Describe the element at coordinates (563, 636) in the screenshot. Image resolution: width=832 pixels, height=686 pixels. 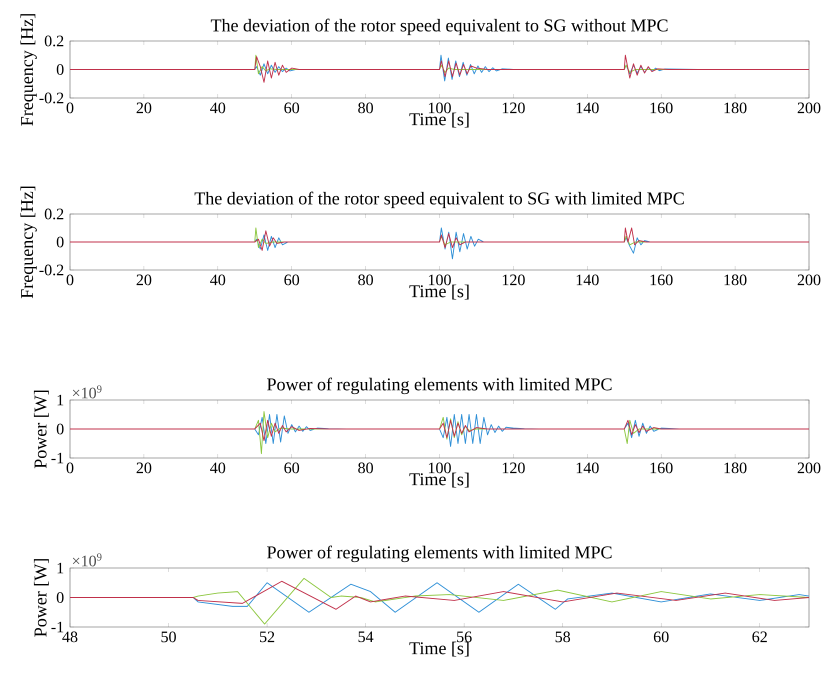
I see `x-tick-label: 58` at that location.